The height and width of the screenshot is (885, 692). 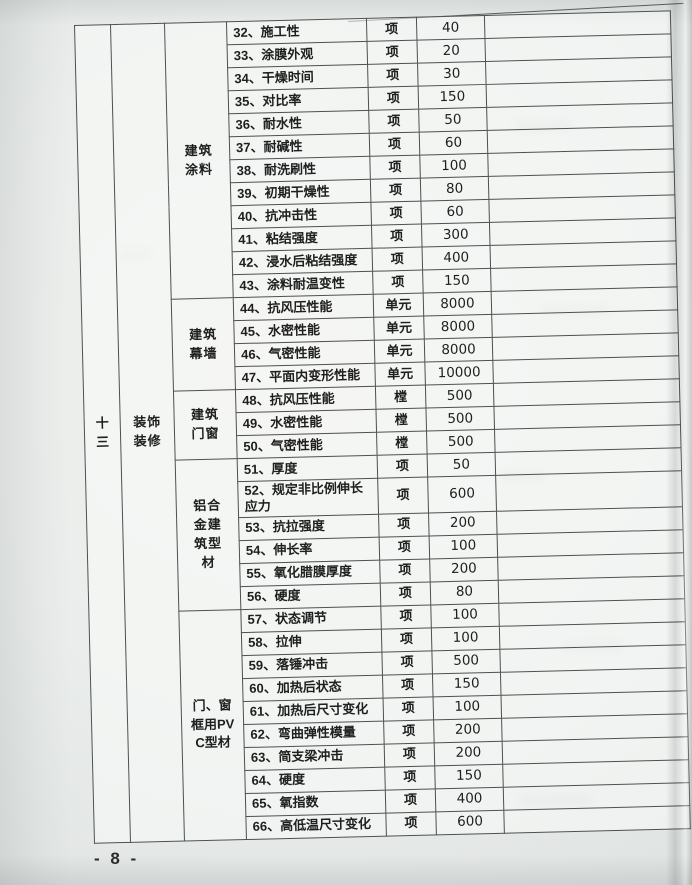 What do you see at coordinates (298, 77) in the screenshot?
I see `item-name-cell: 34、干燥时间` at bounding box center [298, 77].